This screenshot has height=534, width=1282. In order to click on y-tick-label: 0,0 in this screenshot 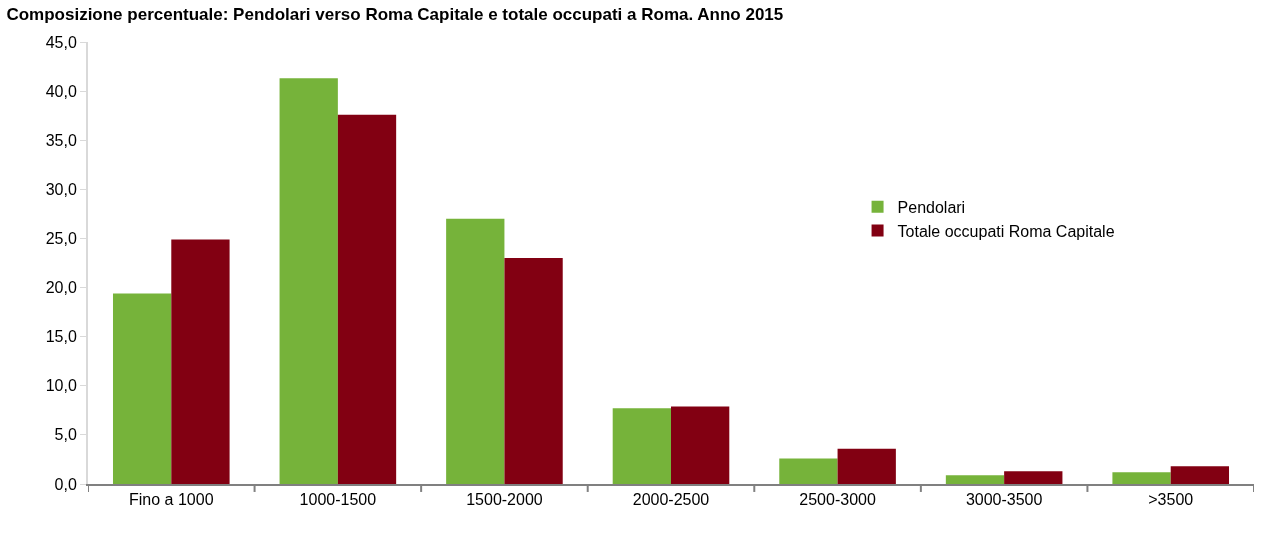, I will do `click(65, 484)`.